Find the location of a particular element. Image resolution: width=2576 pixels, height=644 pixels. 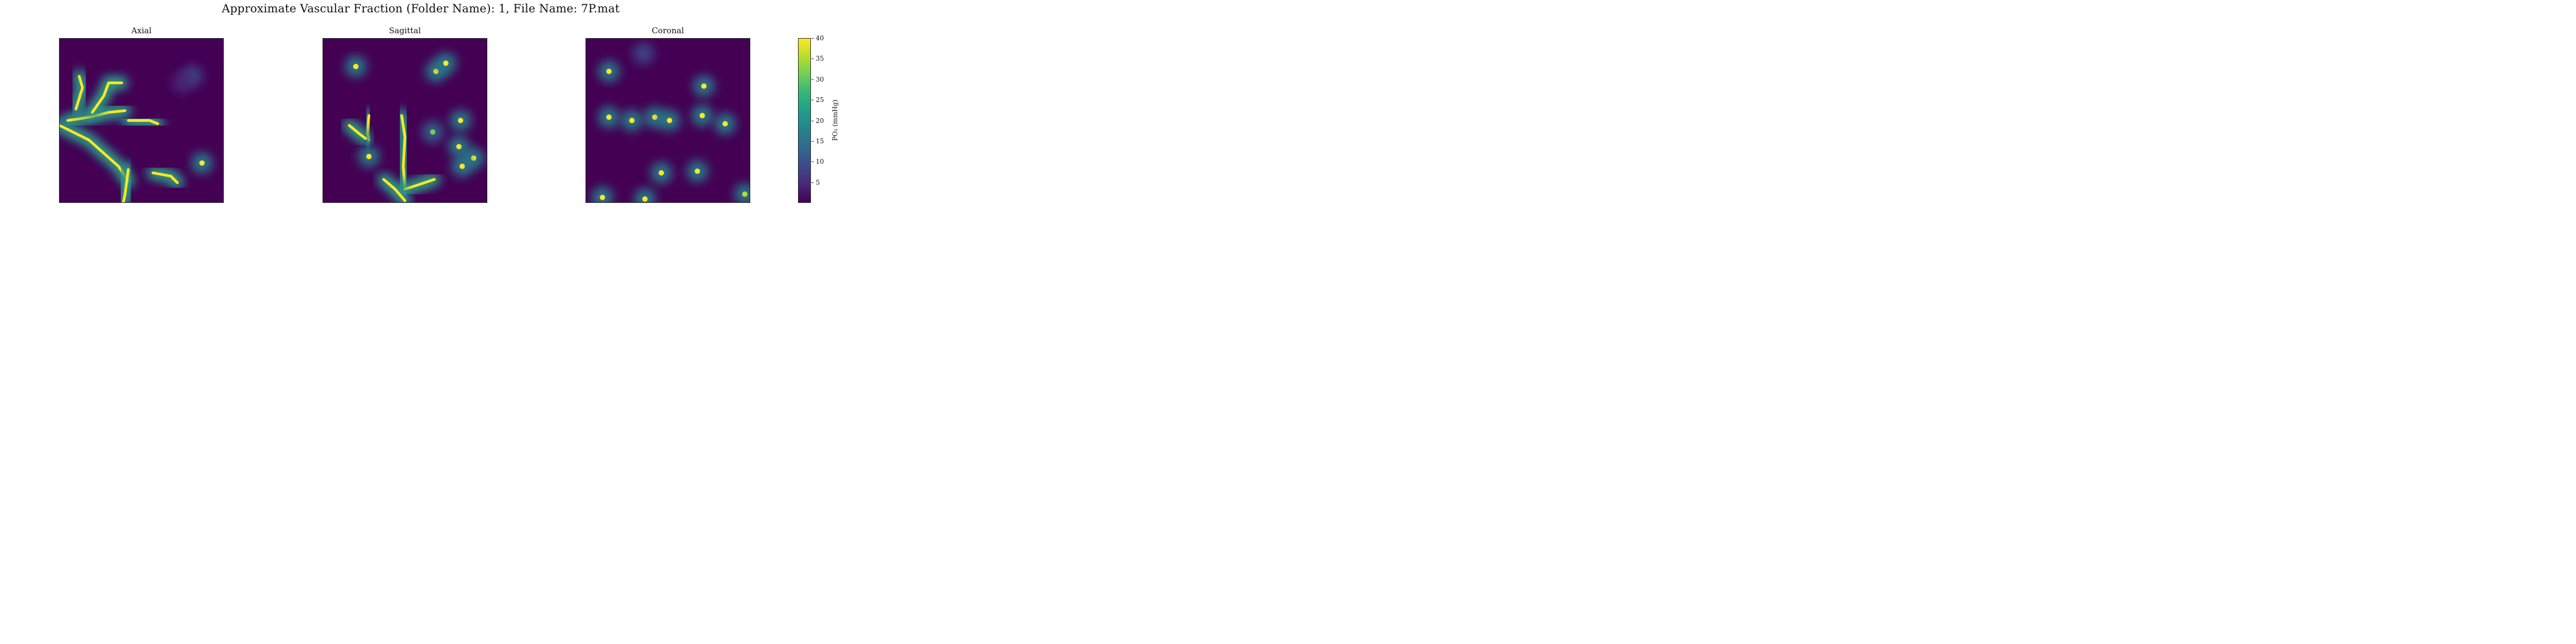

heatmap-axial is located at coordinates (141, 120).